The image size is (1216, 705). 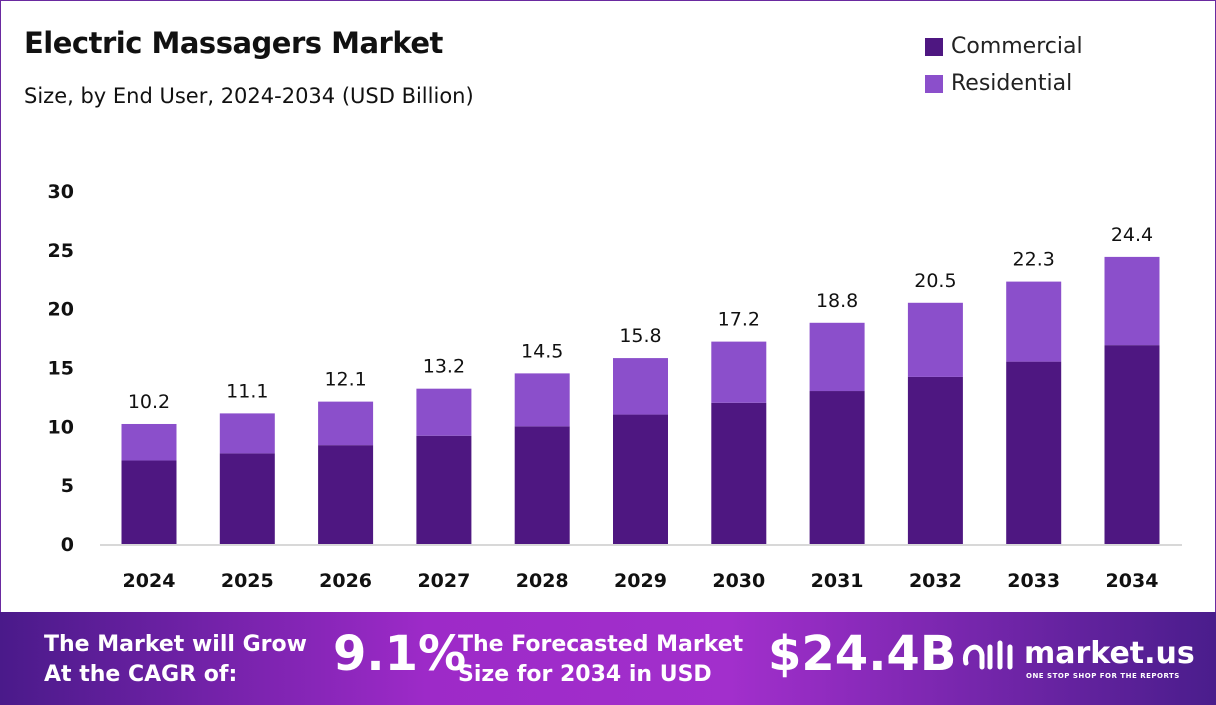 I want to click on legend: Commercial Residential, so click(x=1004, y=65).